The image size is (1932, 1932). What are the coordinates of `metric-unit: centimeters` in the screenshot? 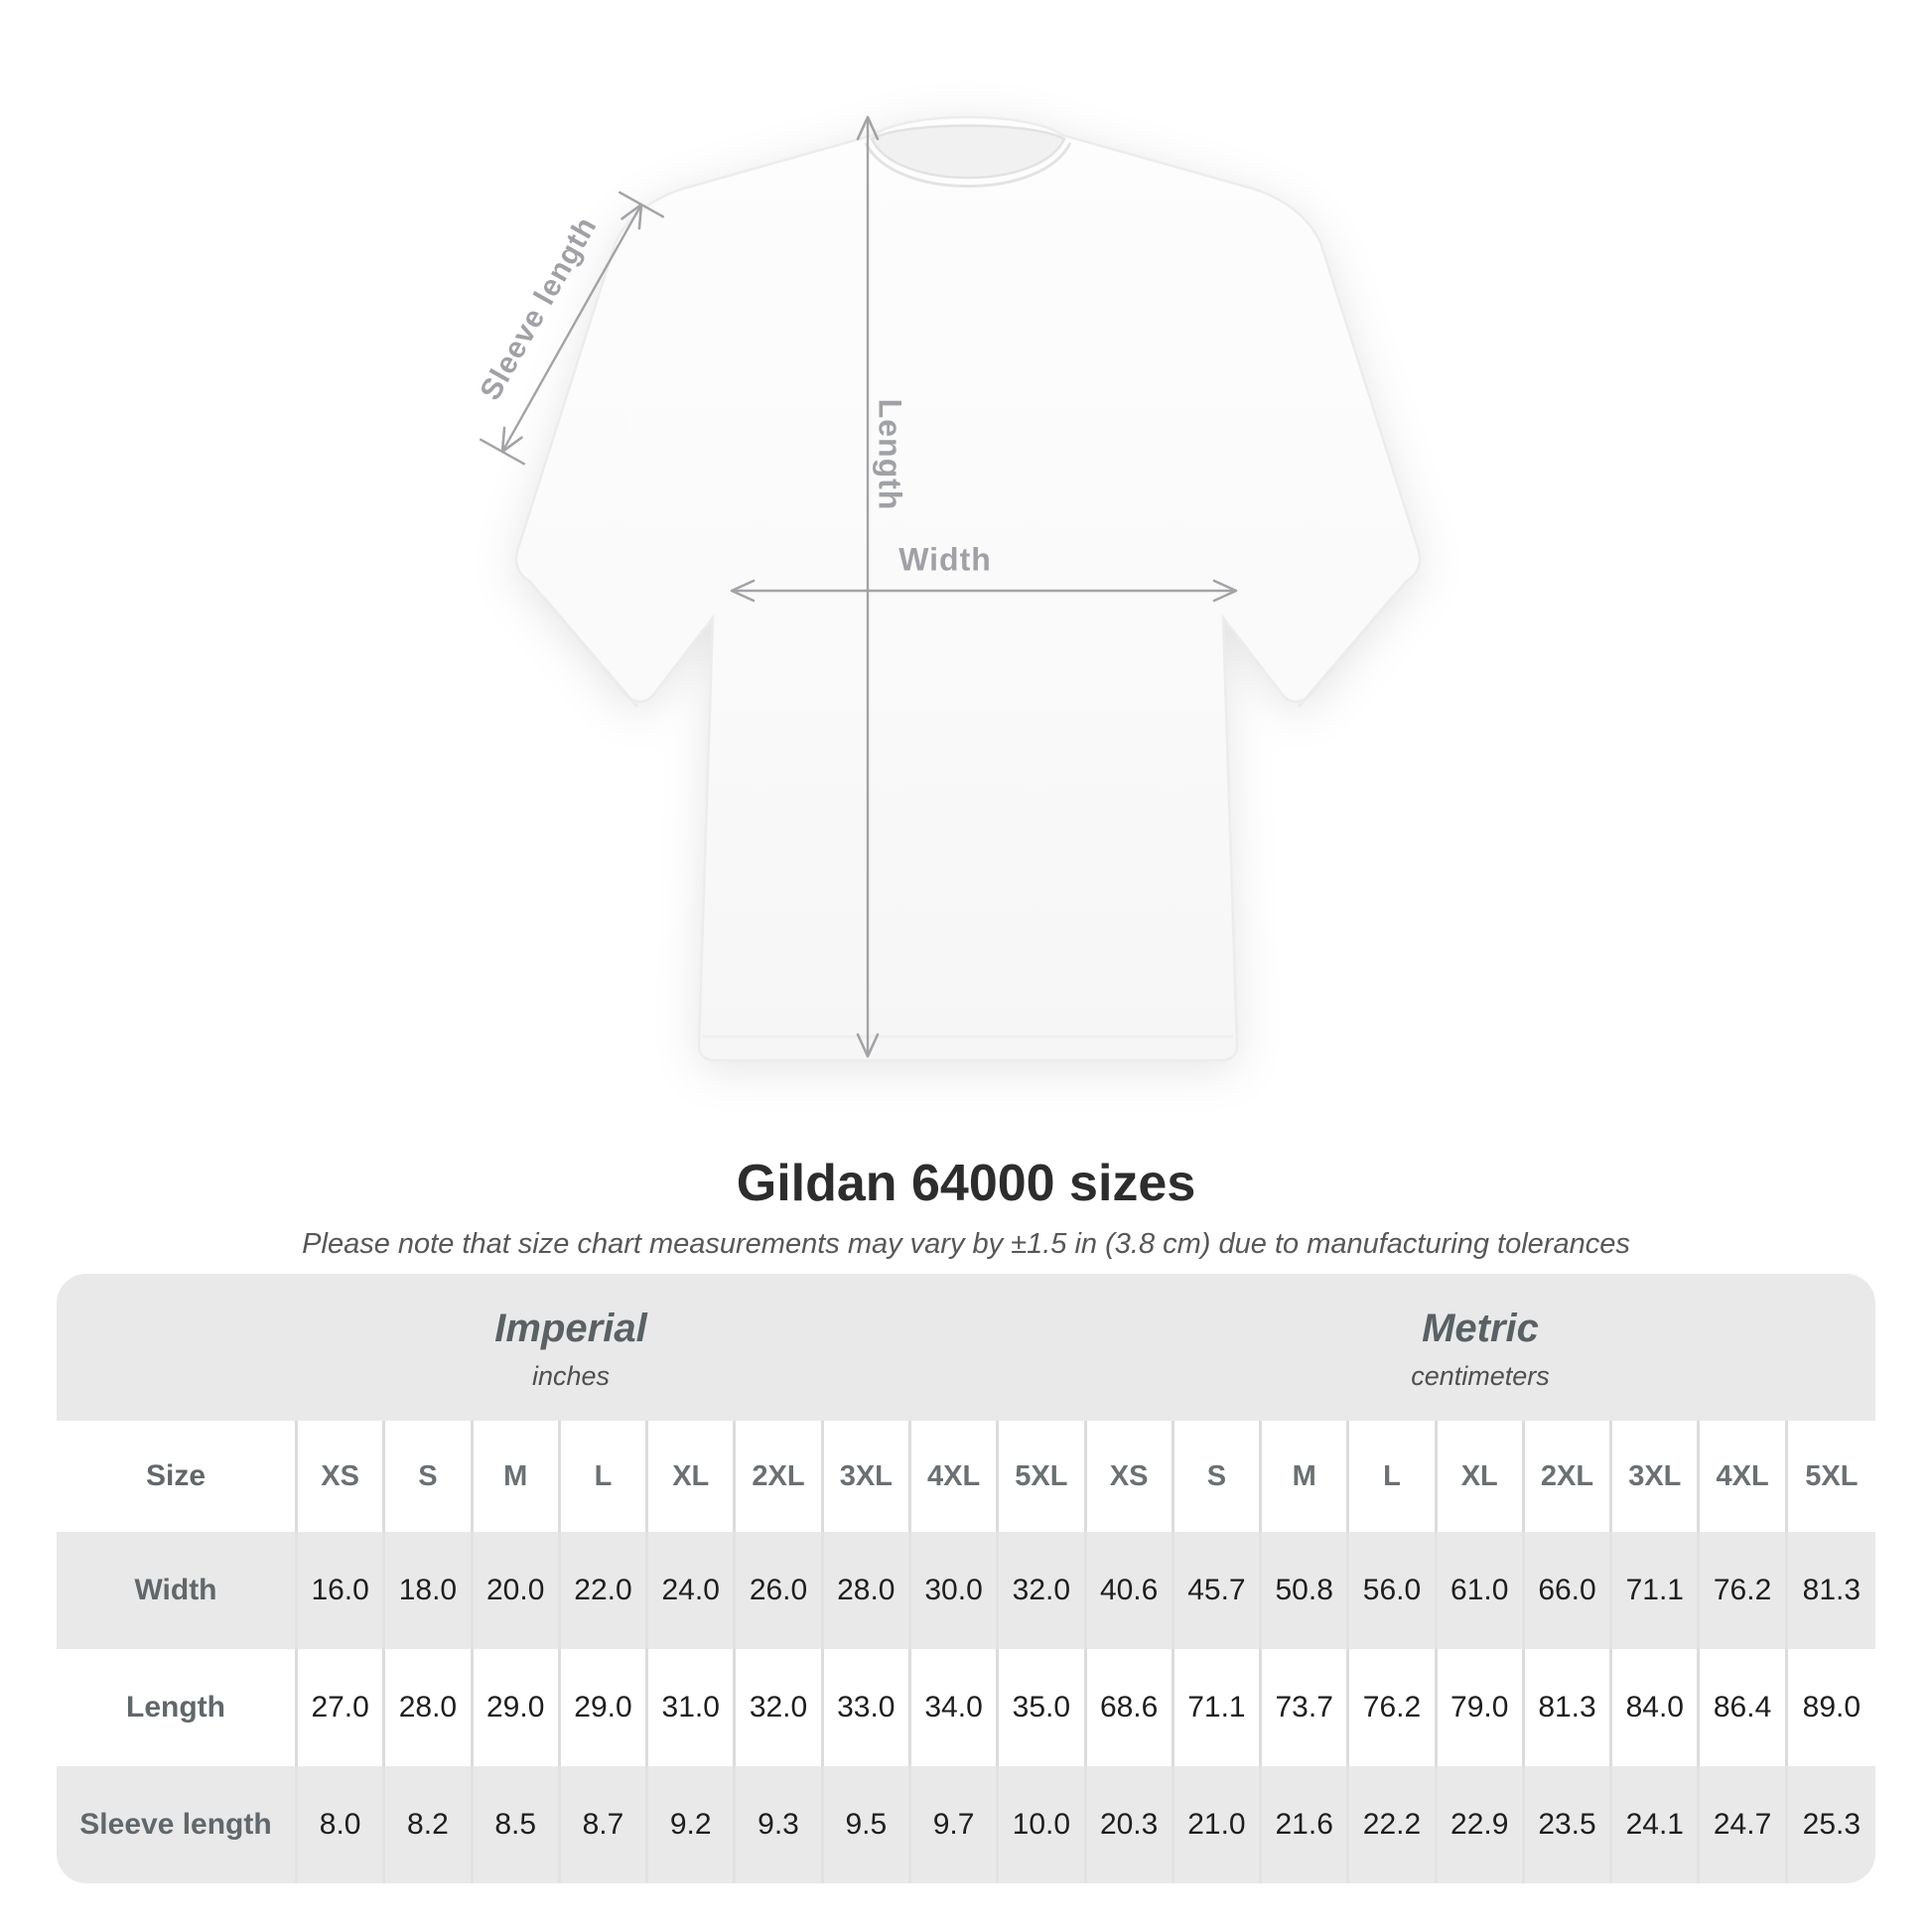 It's located at (1480, 1376).